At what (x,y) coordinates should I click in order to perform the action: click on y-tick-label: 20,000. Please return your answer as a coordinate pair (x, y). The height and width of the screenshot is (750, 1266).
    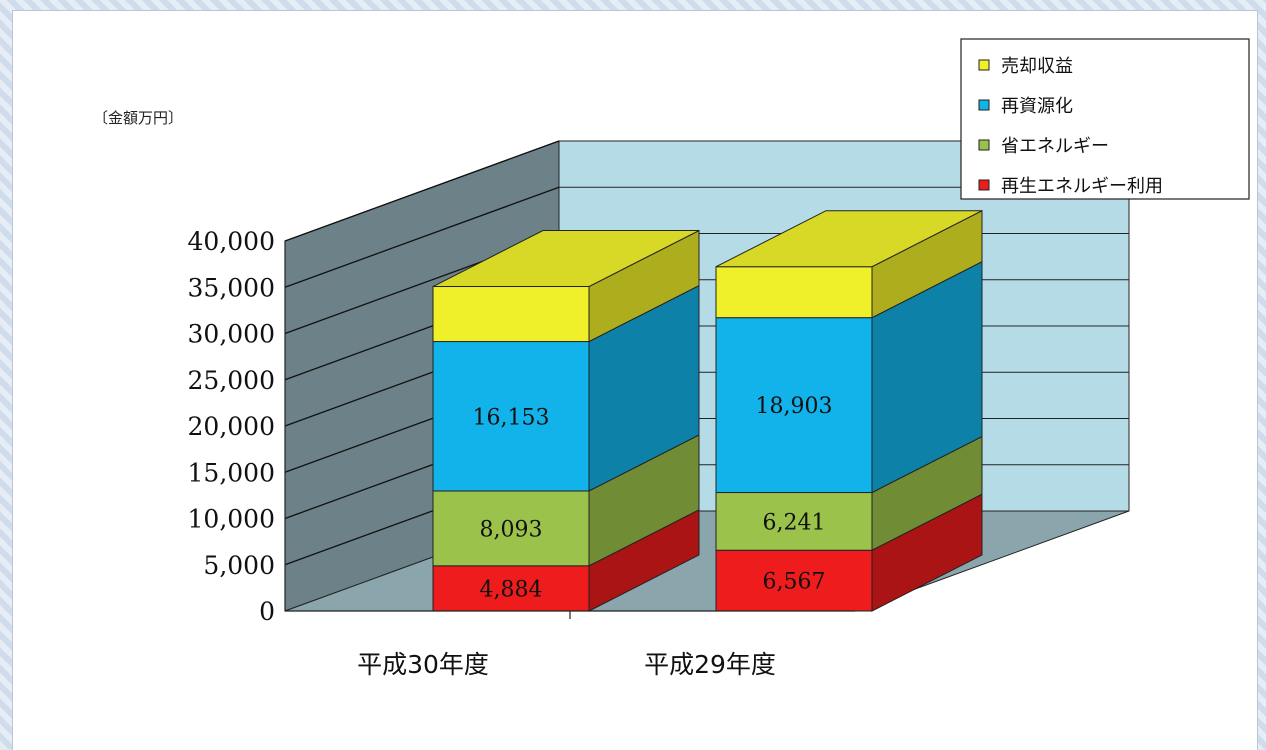
    Looking at the image, I should click on (231, 426).